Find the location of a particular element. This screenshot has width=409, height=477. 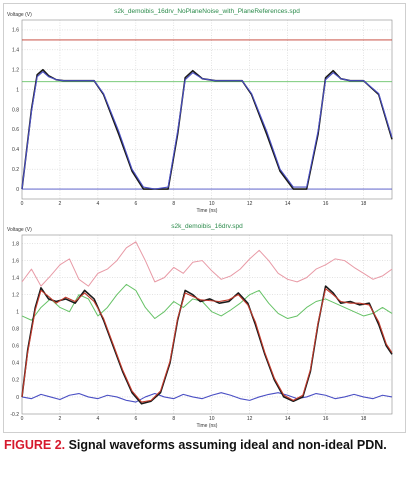

y-tick-label: -0.2 is located at coordinates (14, 415).